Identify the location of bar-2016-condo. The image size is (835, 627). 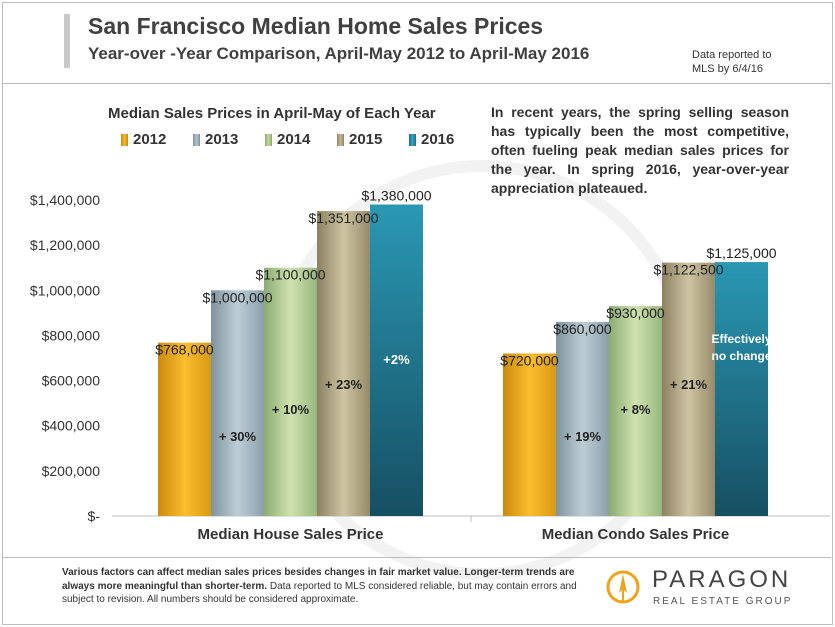
(741, 389).